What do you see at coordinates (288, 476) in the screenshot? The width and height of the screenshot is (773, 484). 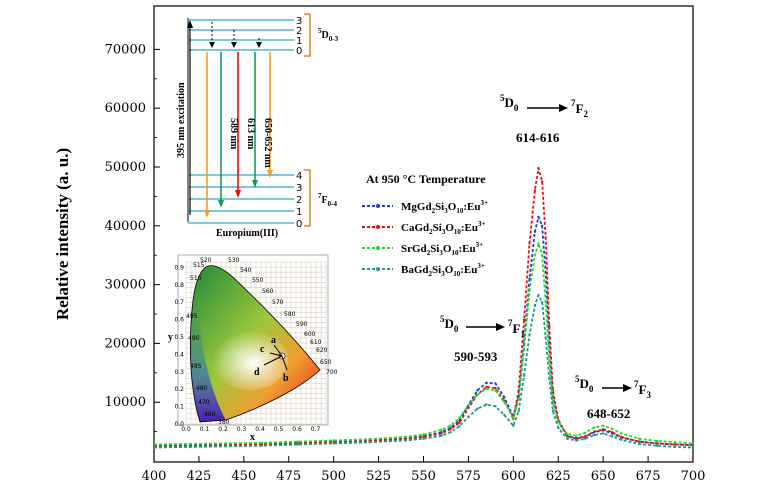 I see `x-tick-label-475: 475` at bounding box center [288, 476].